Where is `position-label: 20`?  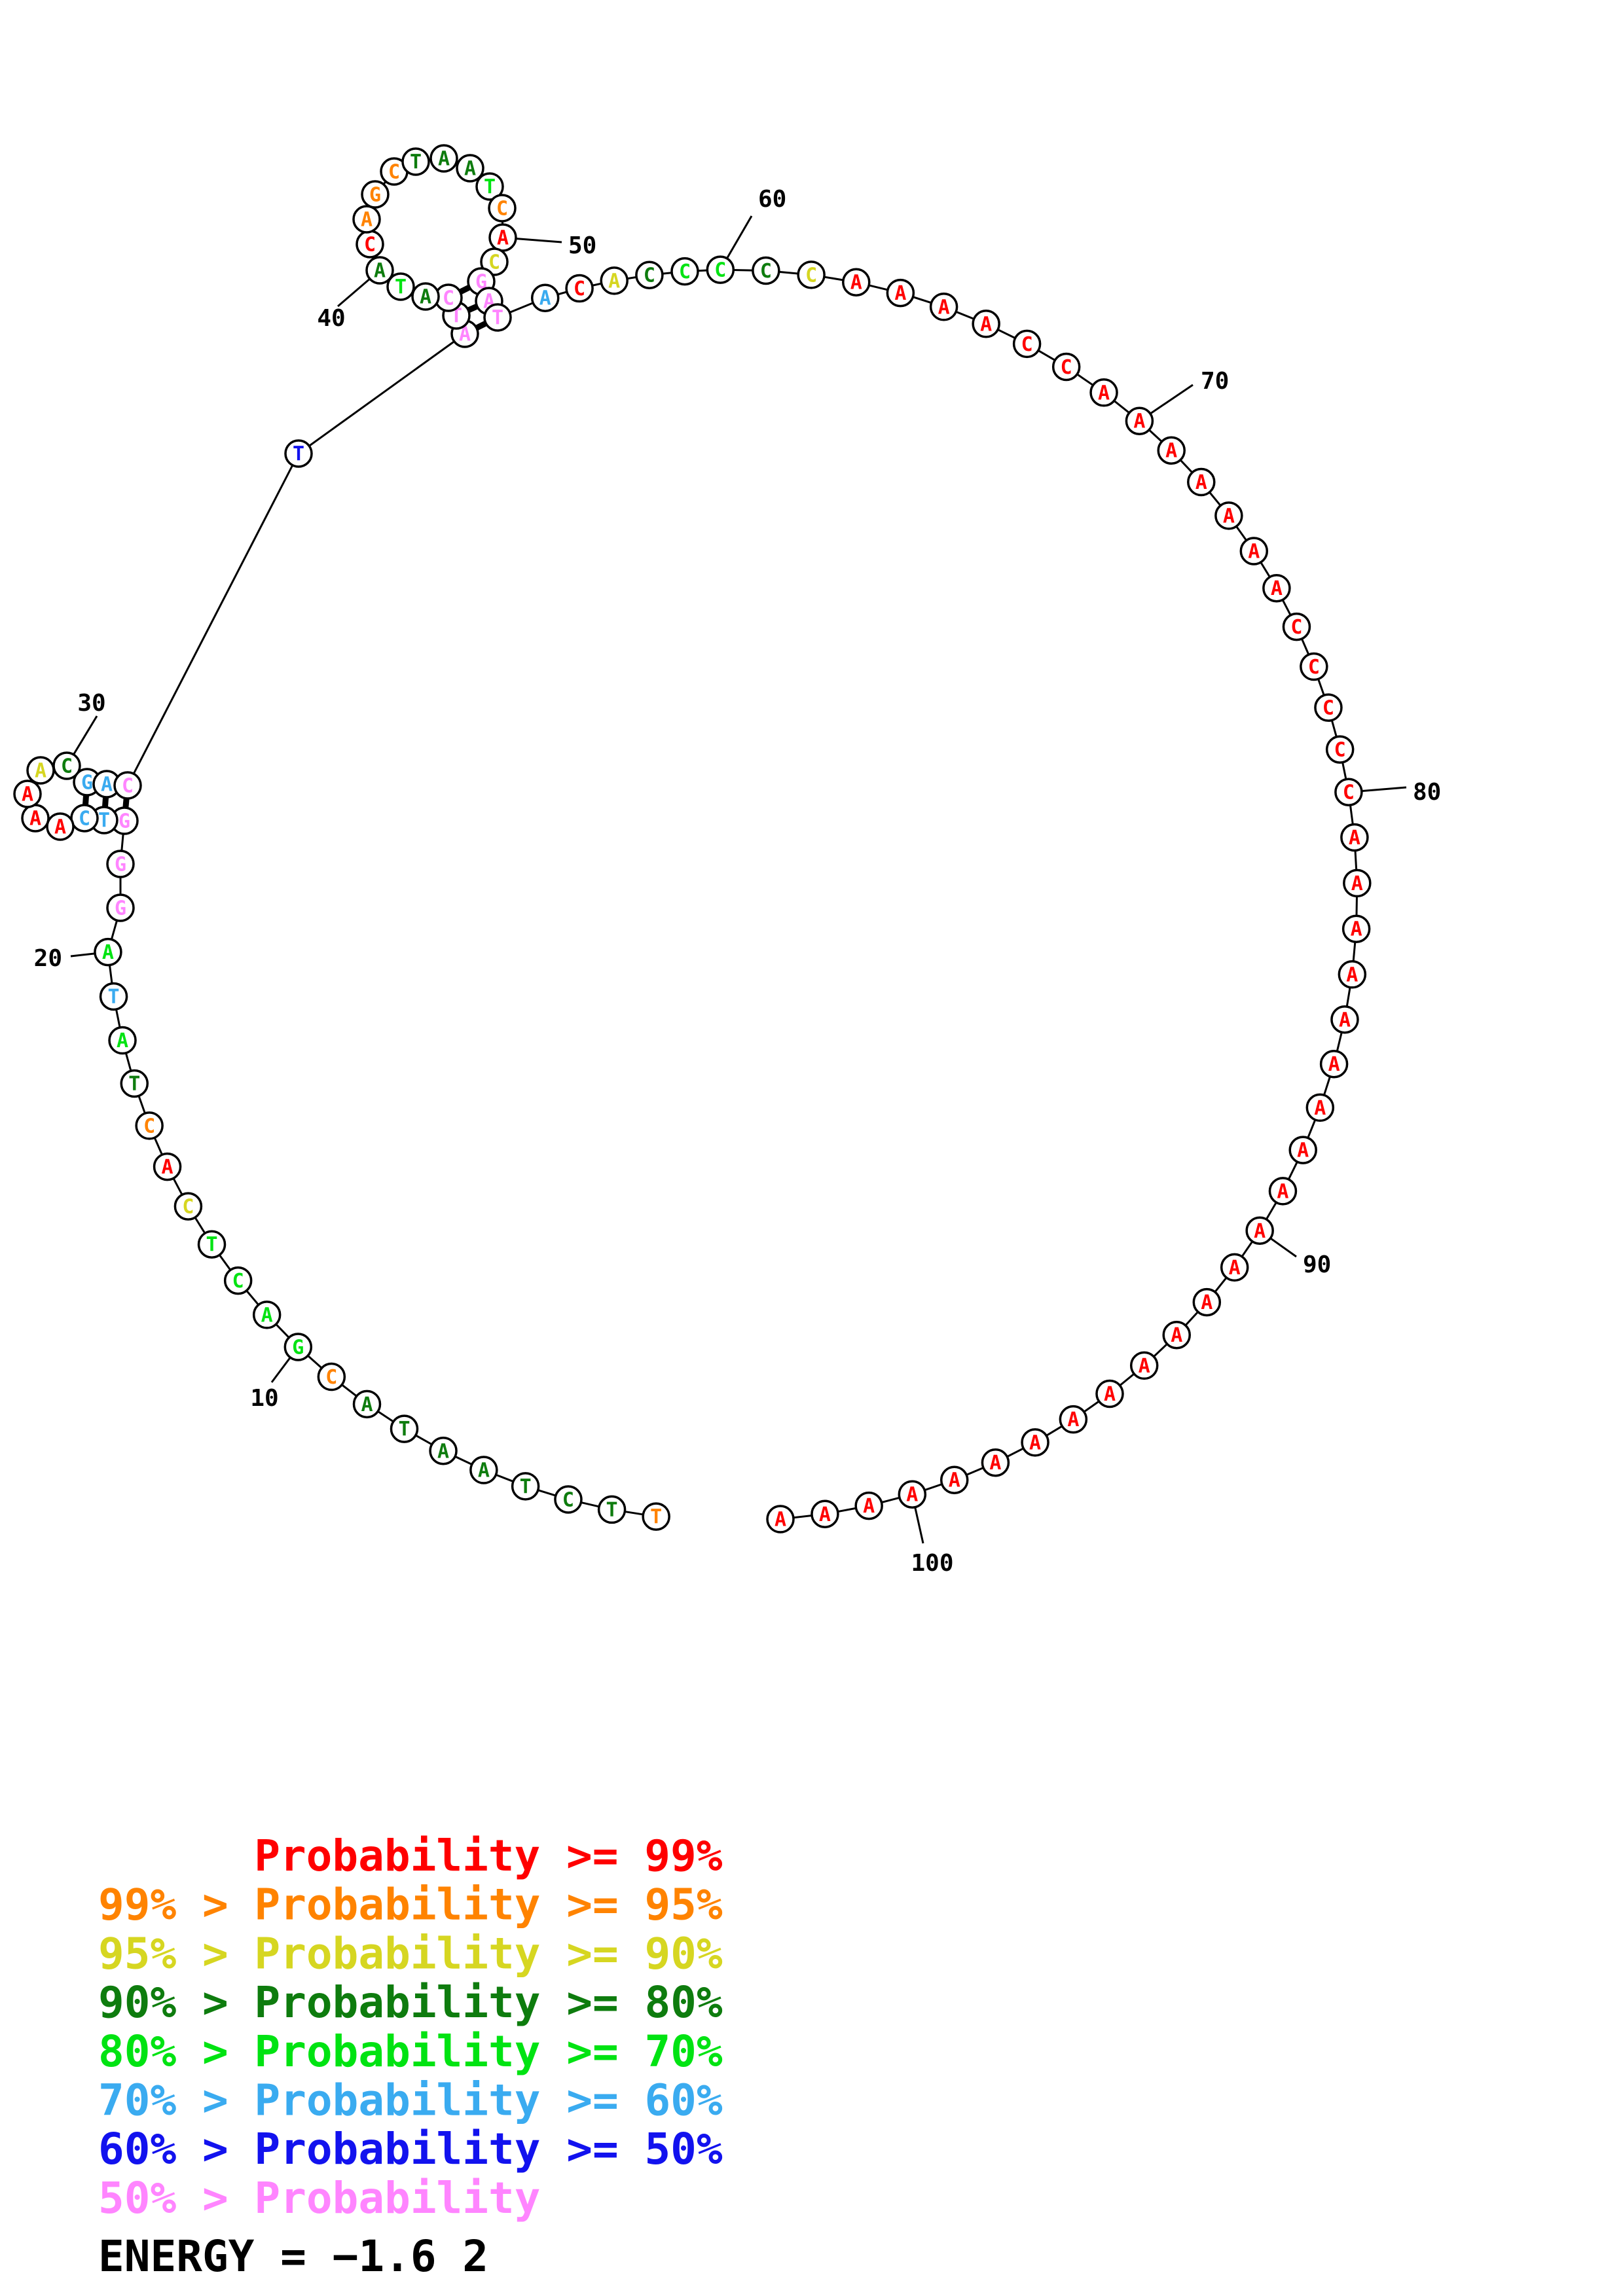
position-label: 20 is located at coordinates (48, 958).